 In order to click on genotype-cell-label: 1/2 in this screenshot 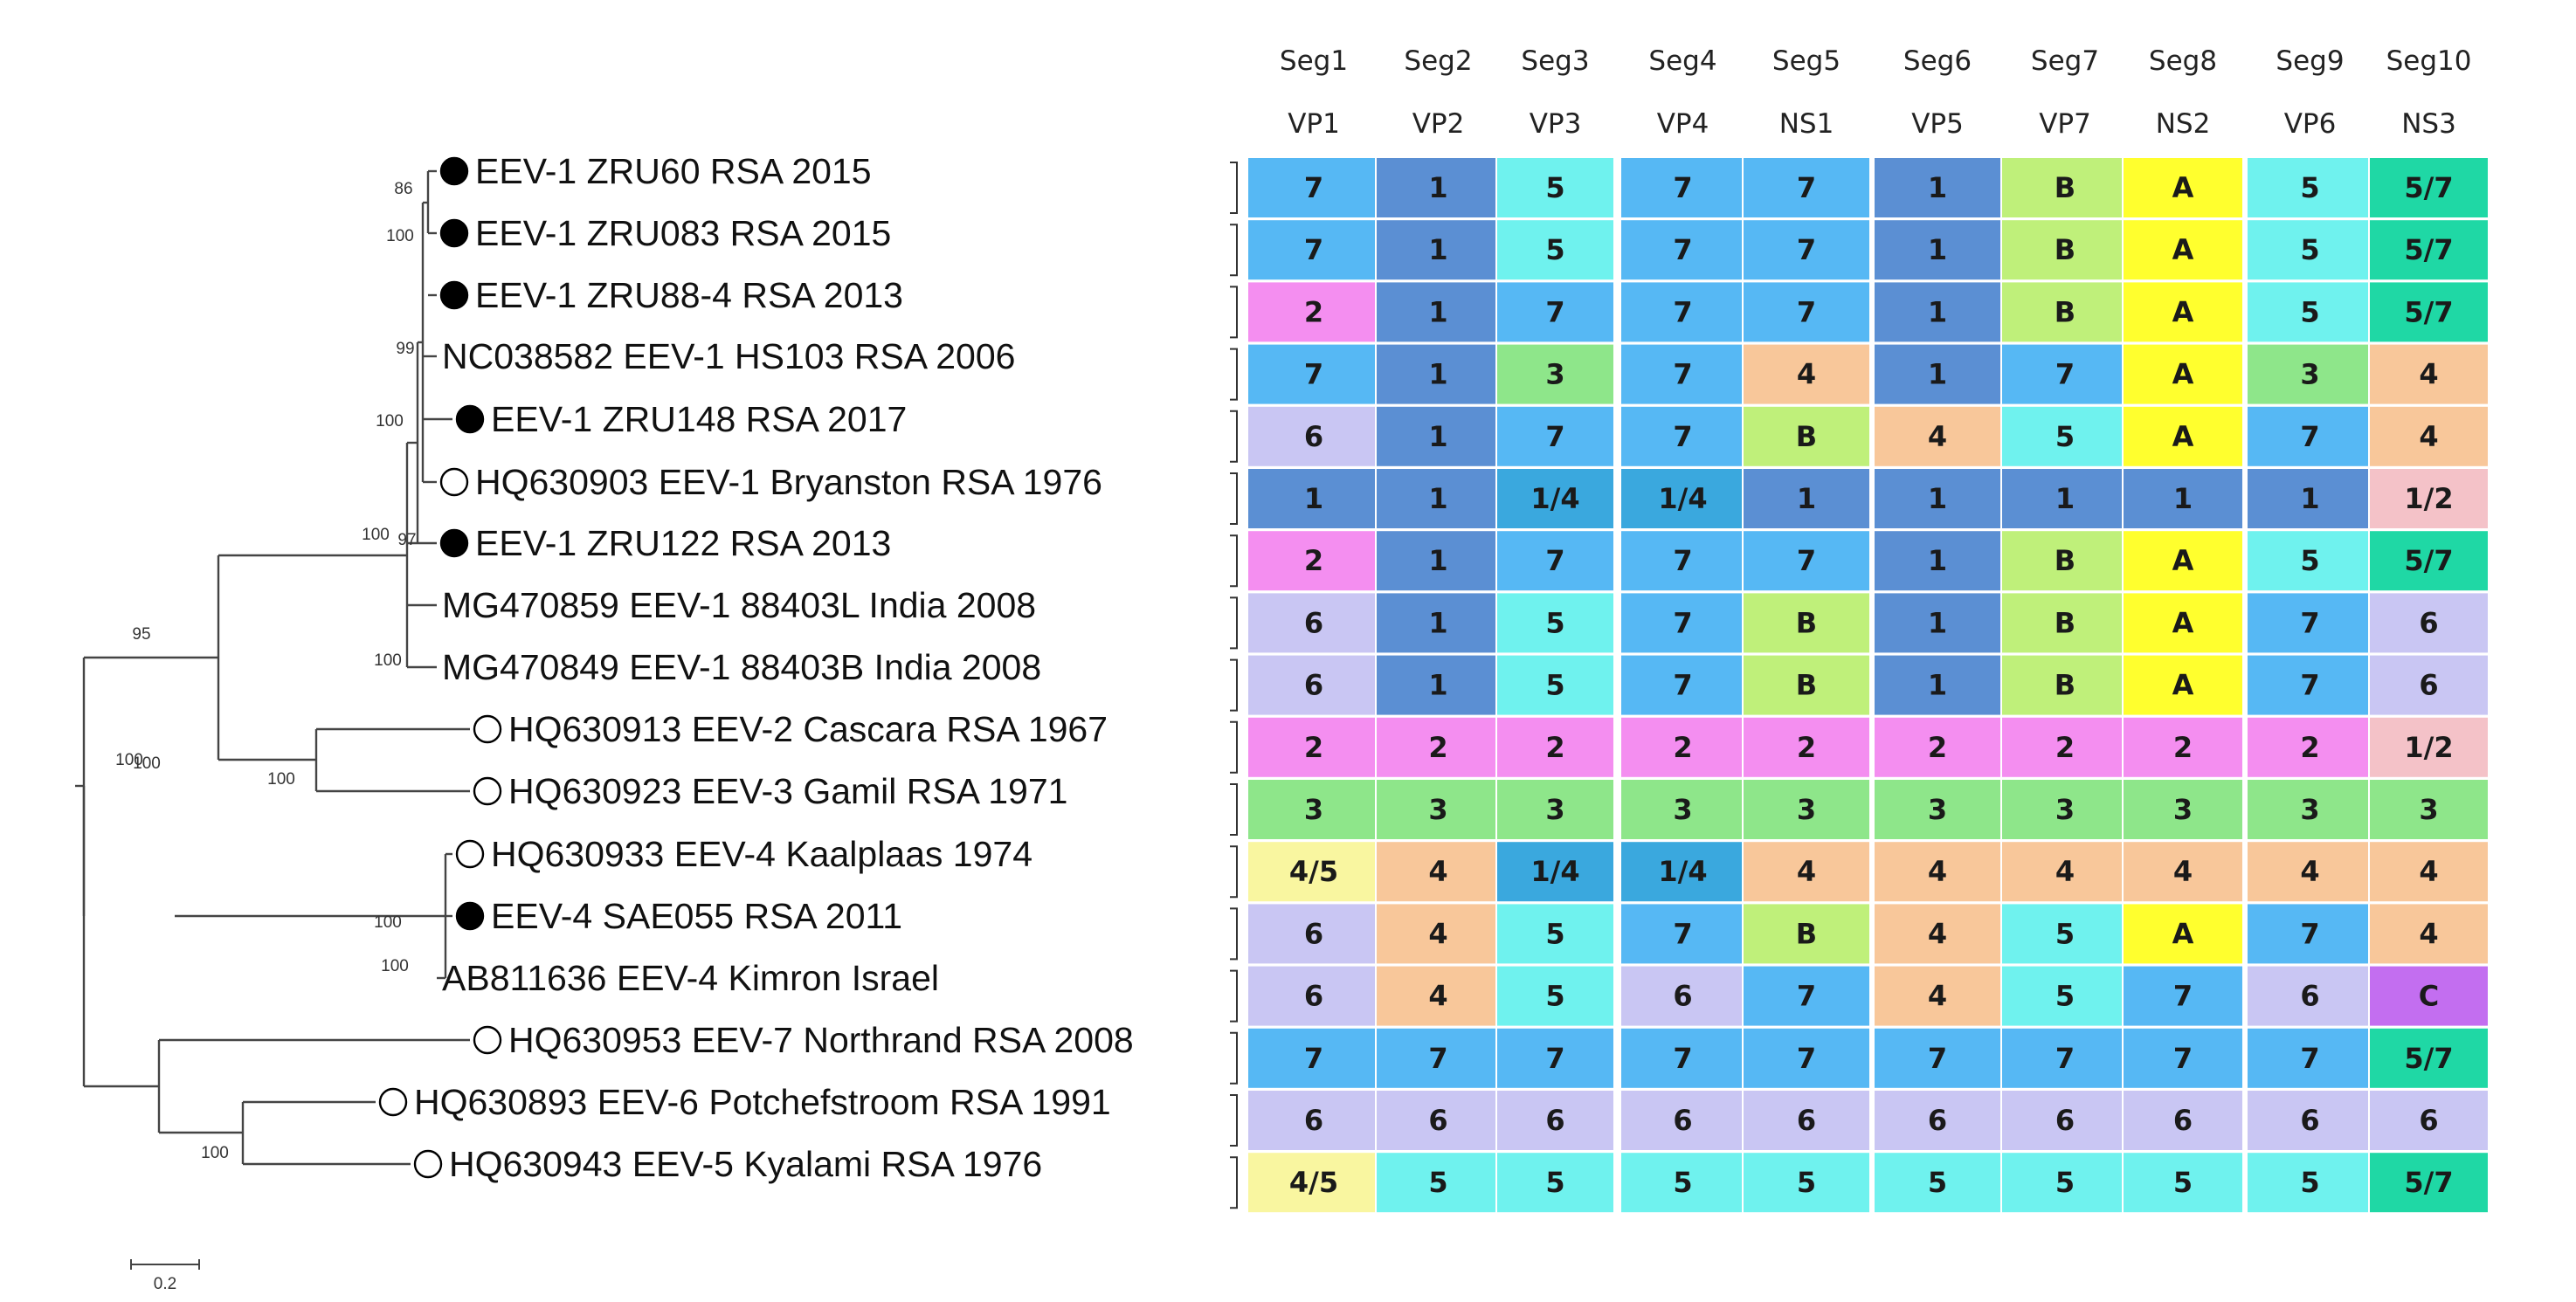, I will do `click(2428, 498)`.